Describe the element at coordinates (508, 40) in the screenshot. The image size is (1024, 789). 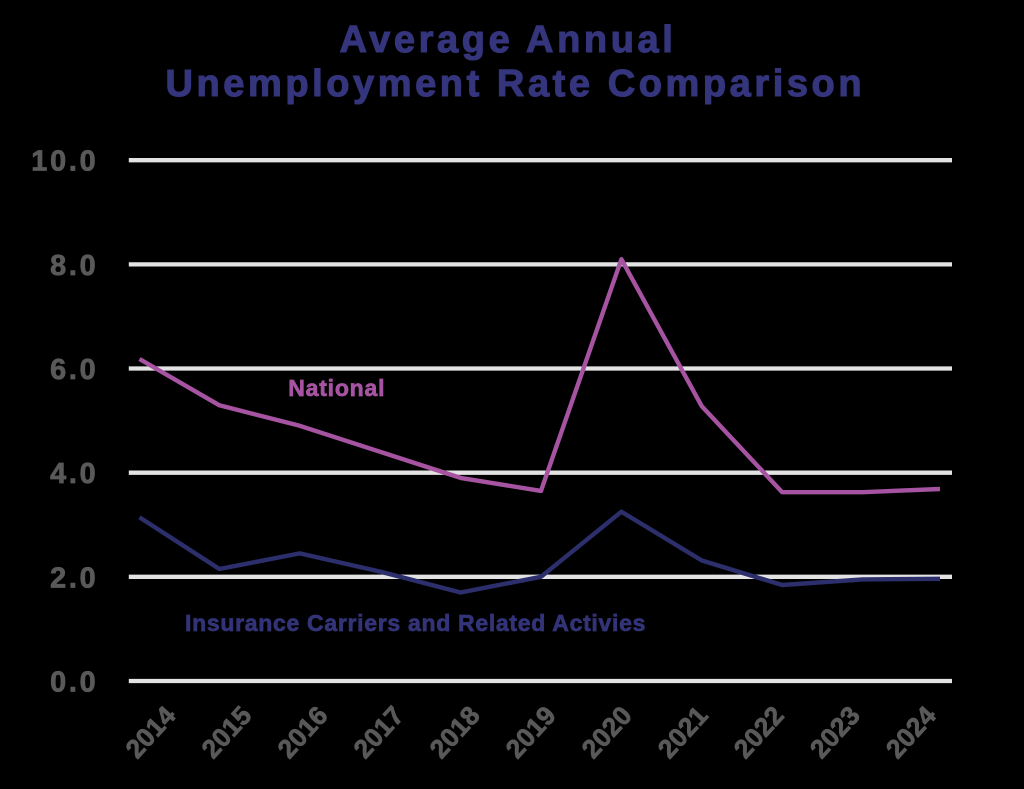
I see `svg-text: Average Annual` at that location.